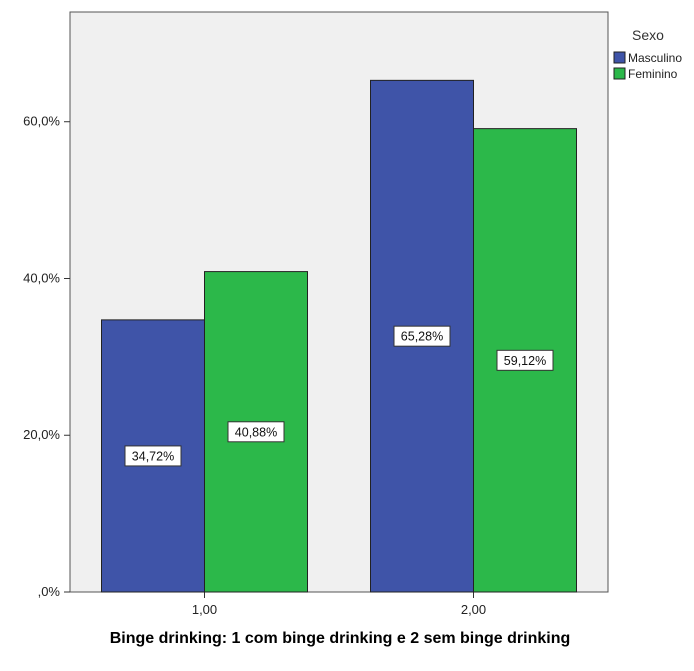 The width and height of the screenshot is (694, 671). I want to click on data-label: 40,88%, so click(256, 432).